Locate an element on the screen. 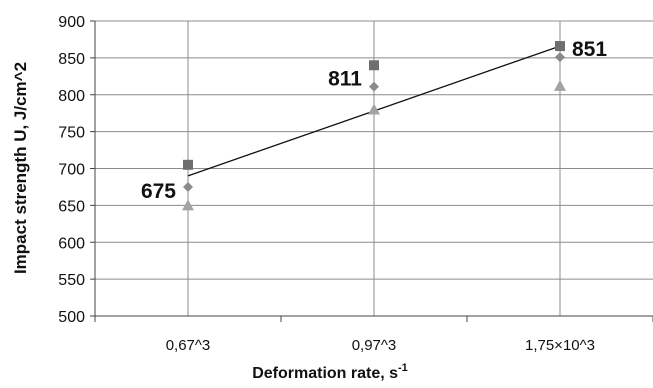 The height and width of the screenshot is (388, 653). y-tick-label: 500 is located at coordinates (71, 317).